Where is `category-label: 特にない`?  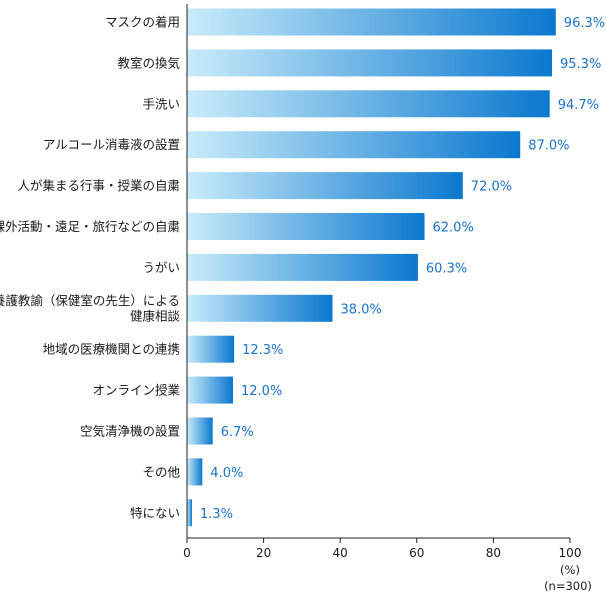
category-label: 特にない is located at coordinates (155, 512).